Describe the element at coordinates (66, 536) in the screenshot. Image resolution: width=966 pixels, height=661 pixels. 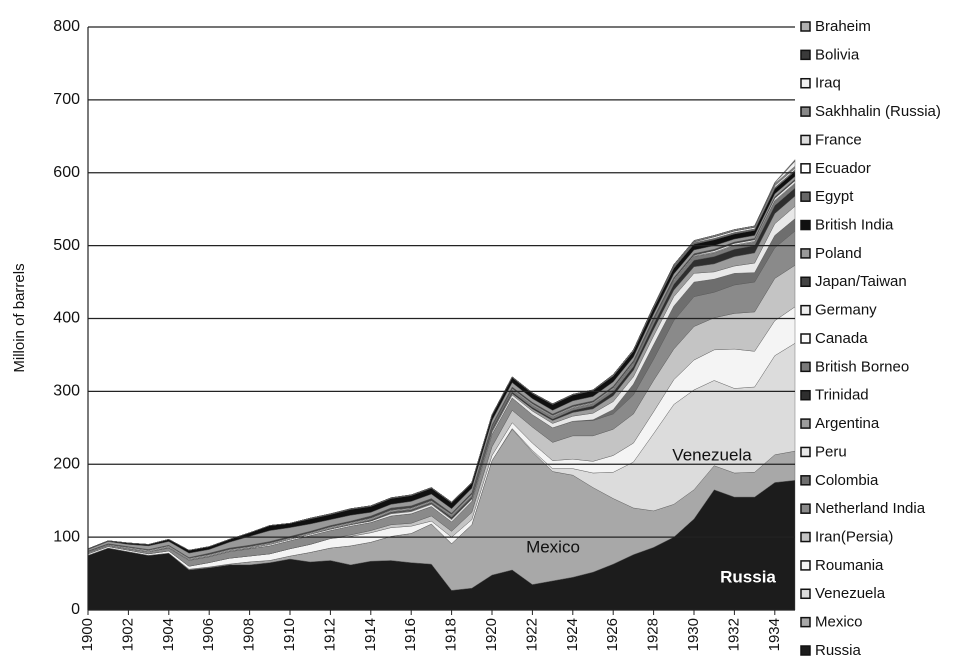
I see `y-tick-label: 100` at that location.